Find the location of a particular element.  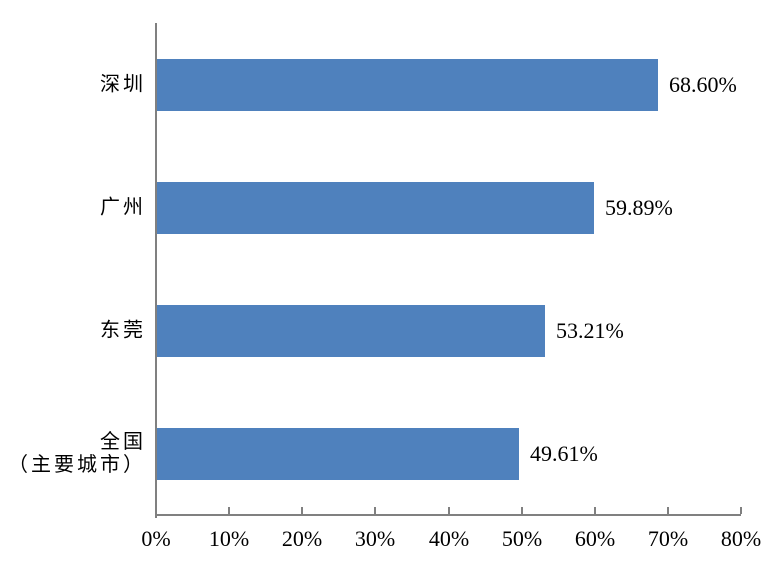

x-axis-tick-label: 70% is located at coordinates (668, 538).